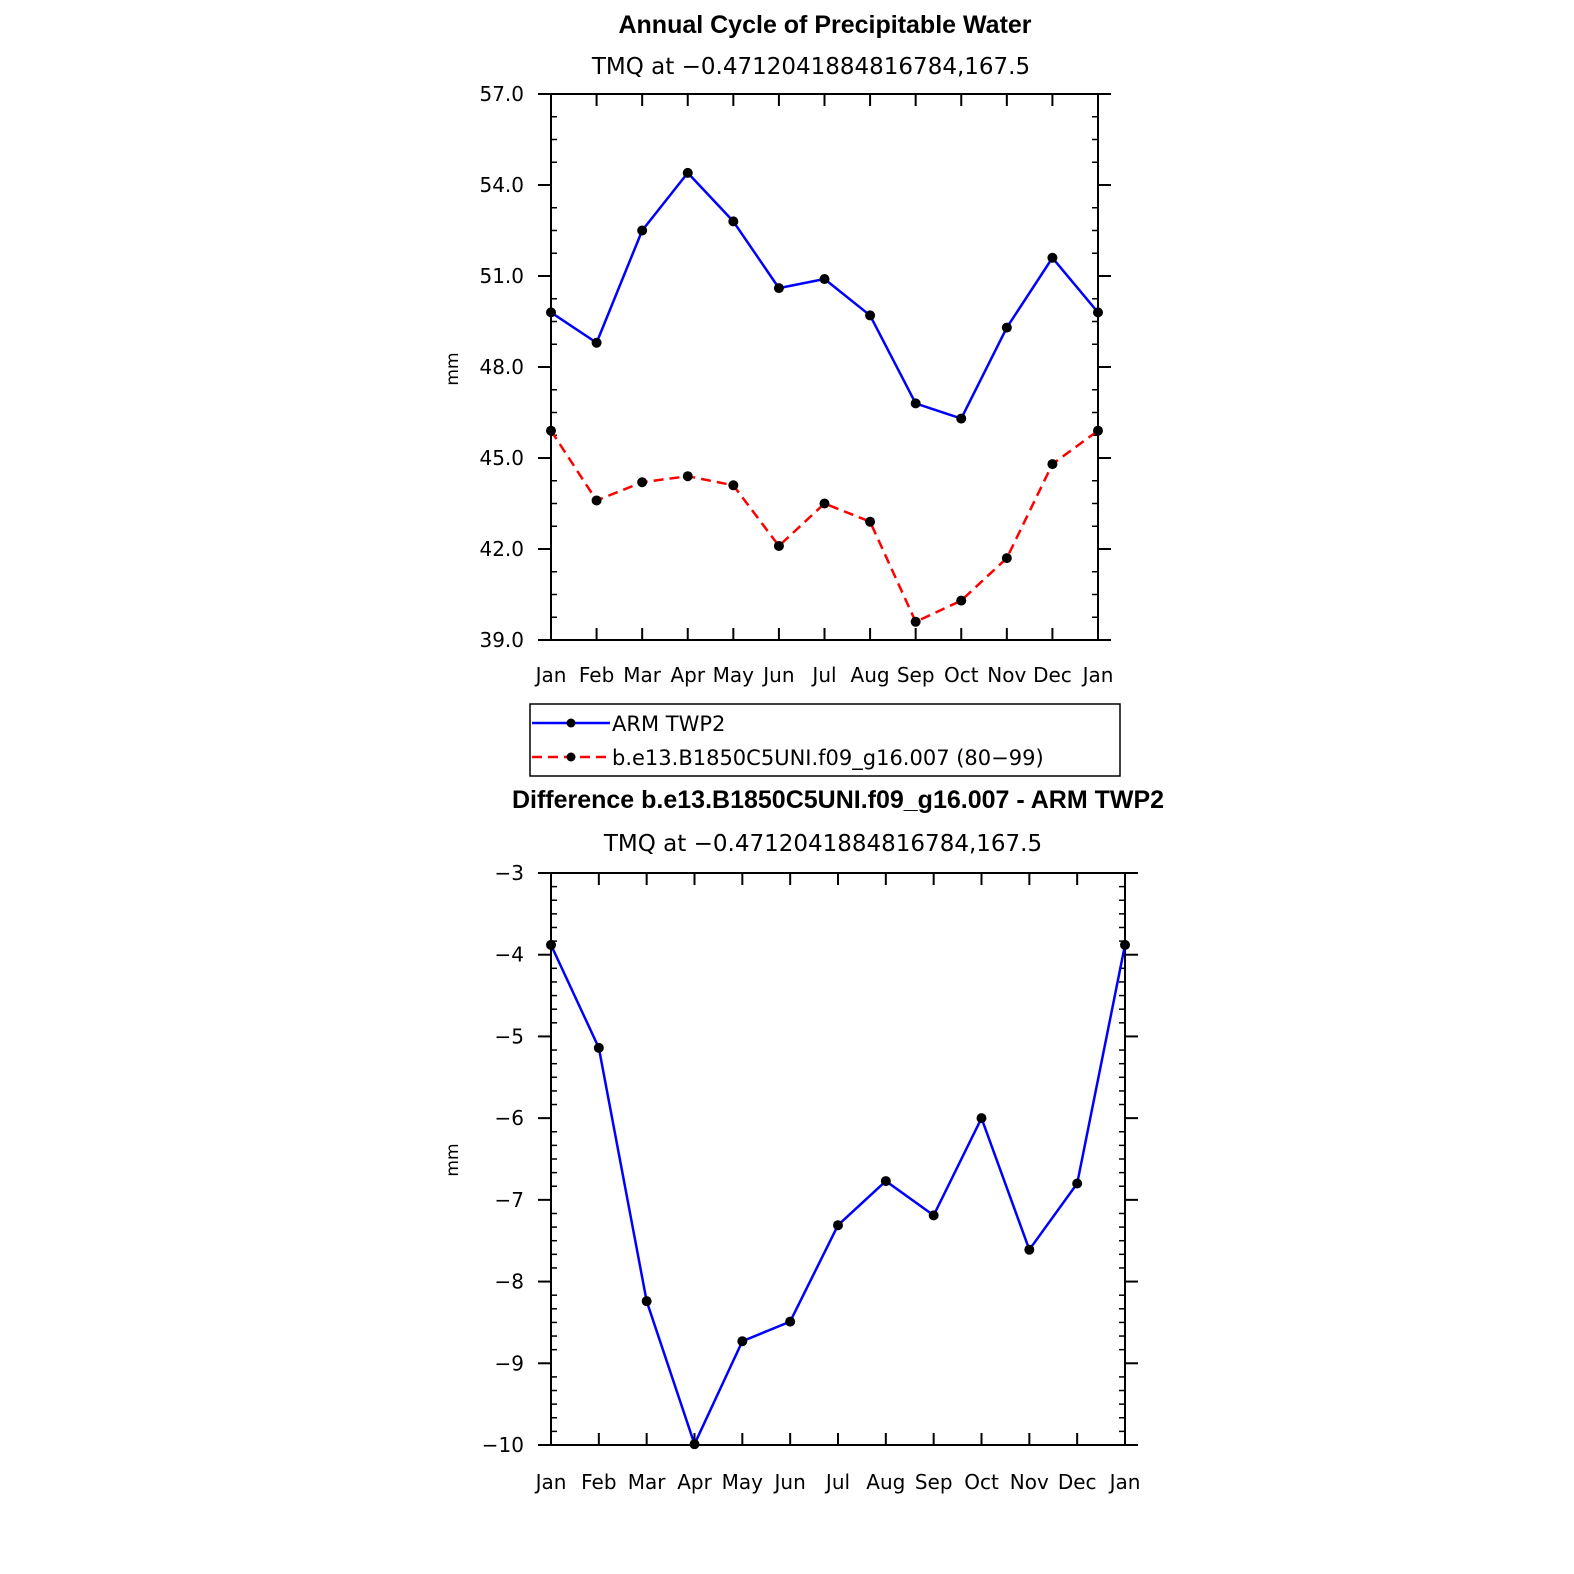 This screenshot has width=1574, height=1574. What do you see at coordinates (822, 844) in the screenshot?
I see `chart2-subtitle: TMQ at −0.4712041884816784,167.5` at bounding box center [822, 844].